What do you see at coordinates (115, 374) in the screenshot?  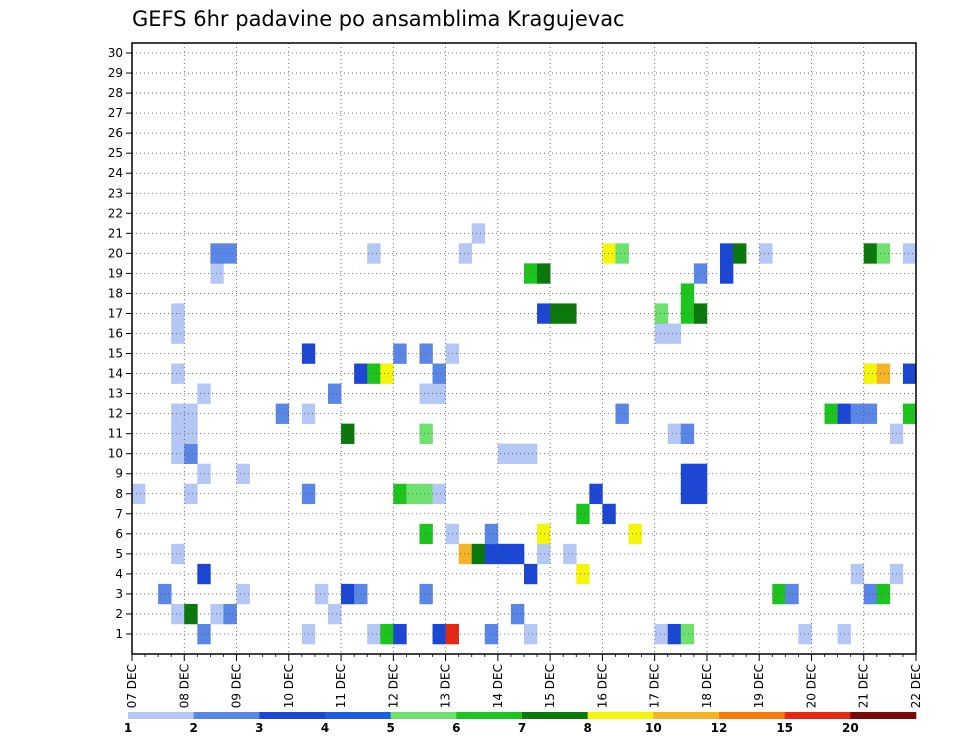 I see `y-tick-label: 14` at bounding box center [115, 374].